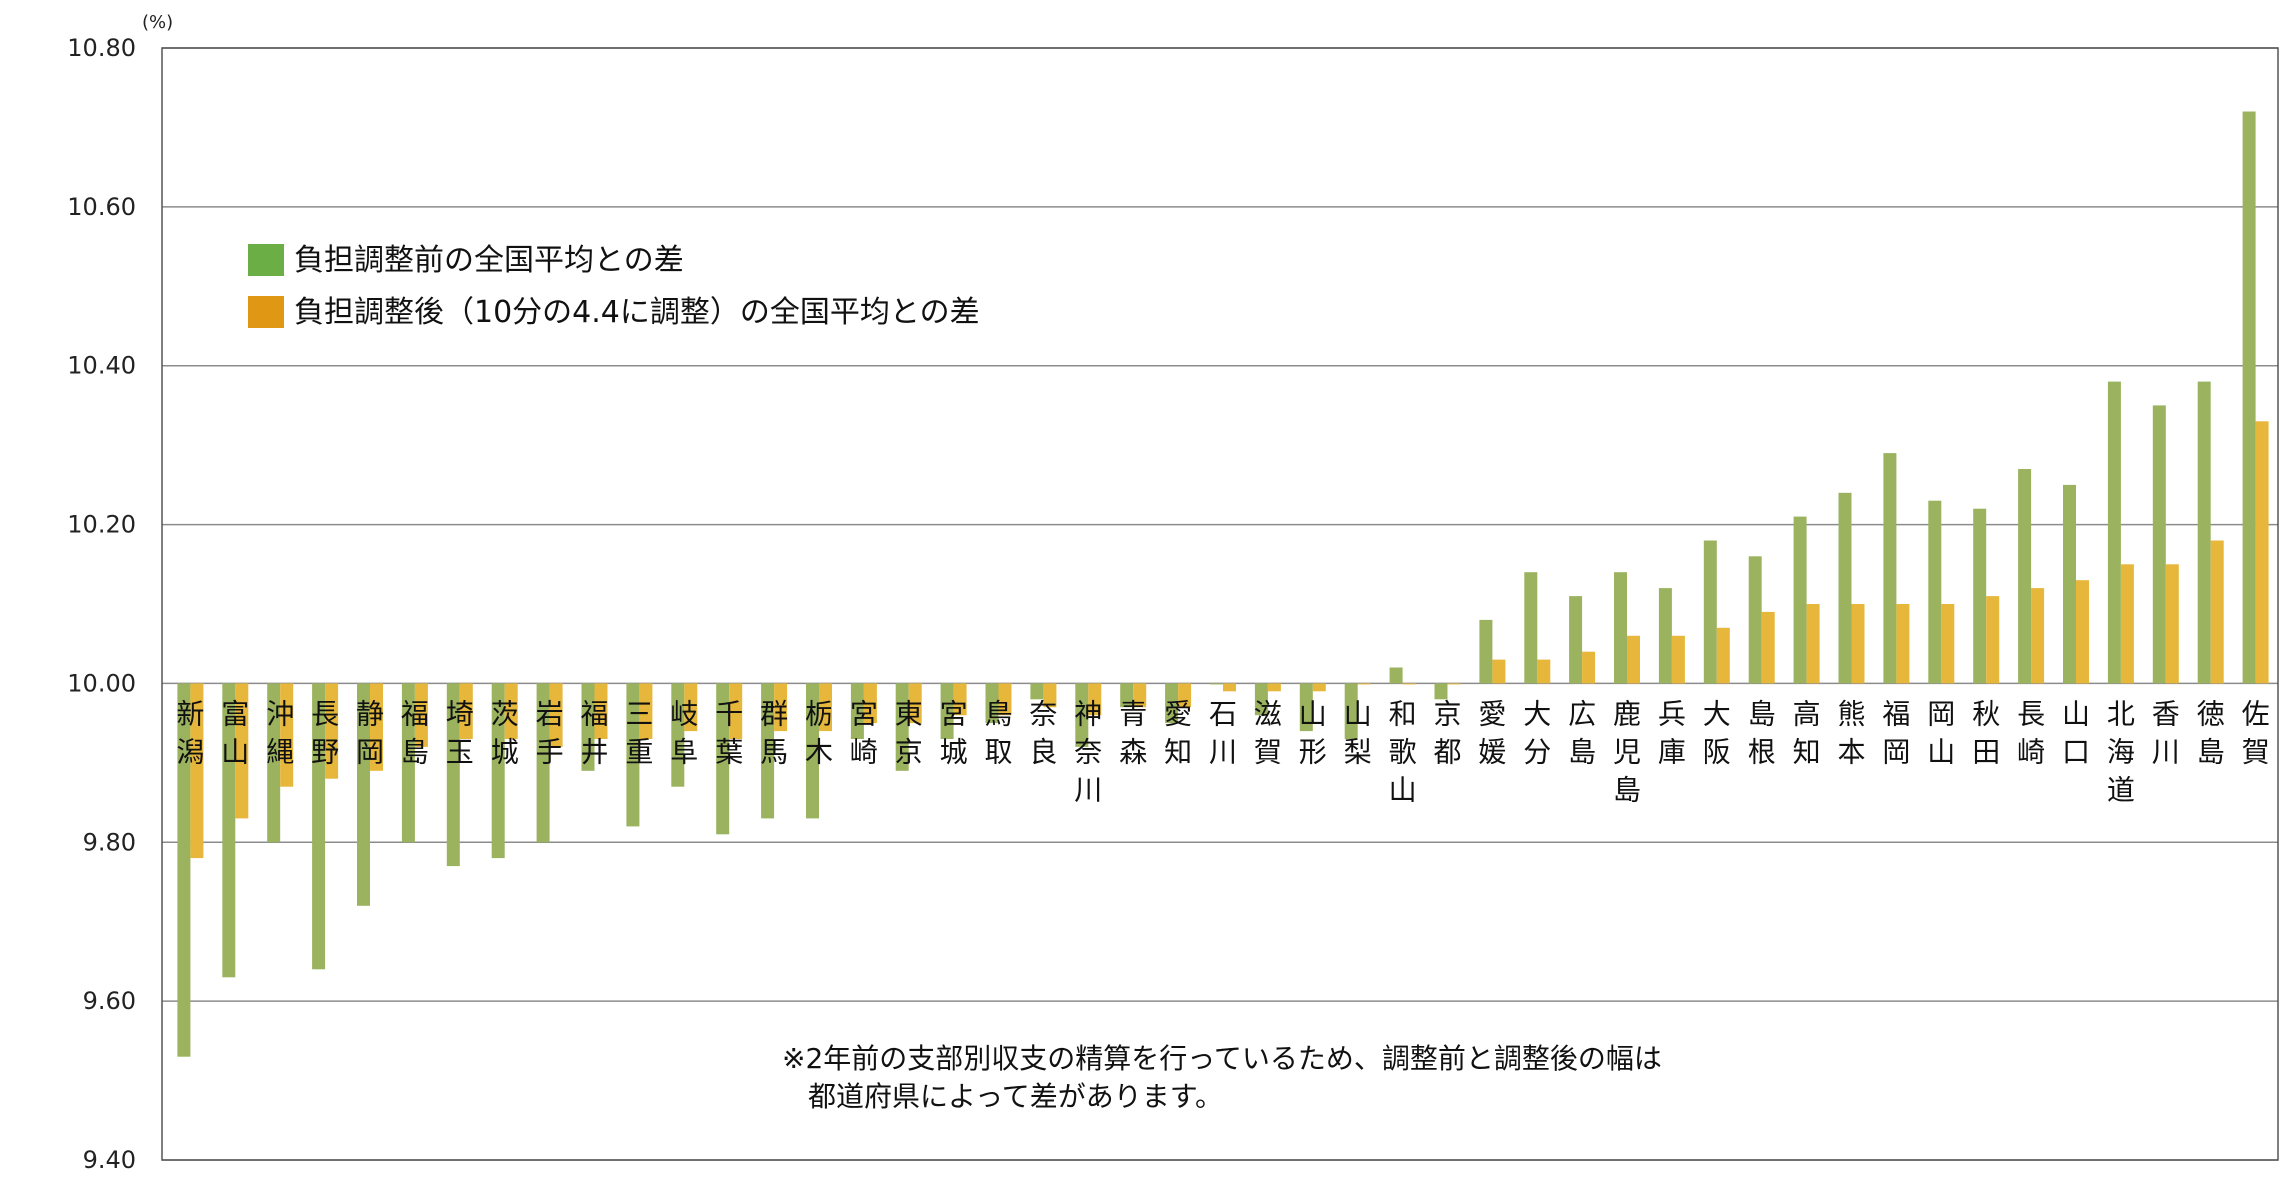 Image resolution: width=2288 pixels, height=1184 pixels. What do you see at coordinates (460, 713) in the screenshot?
I see `x-category-label: 埼` at bounding box center [460, 713].